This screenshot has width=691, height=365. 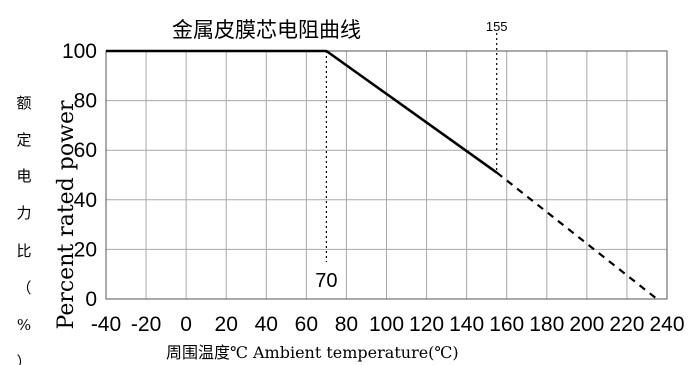 I want to click on y-tick-label: 0, so click(x=91, y=299).